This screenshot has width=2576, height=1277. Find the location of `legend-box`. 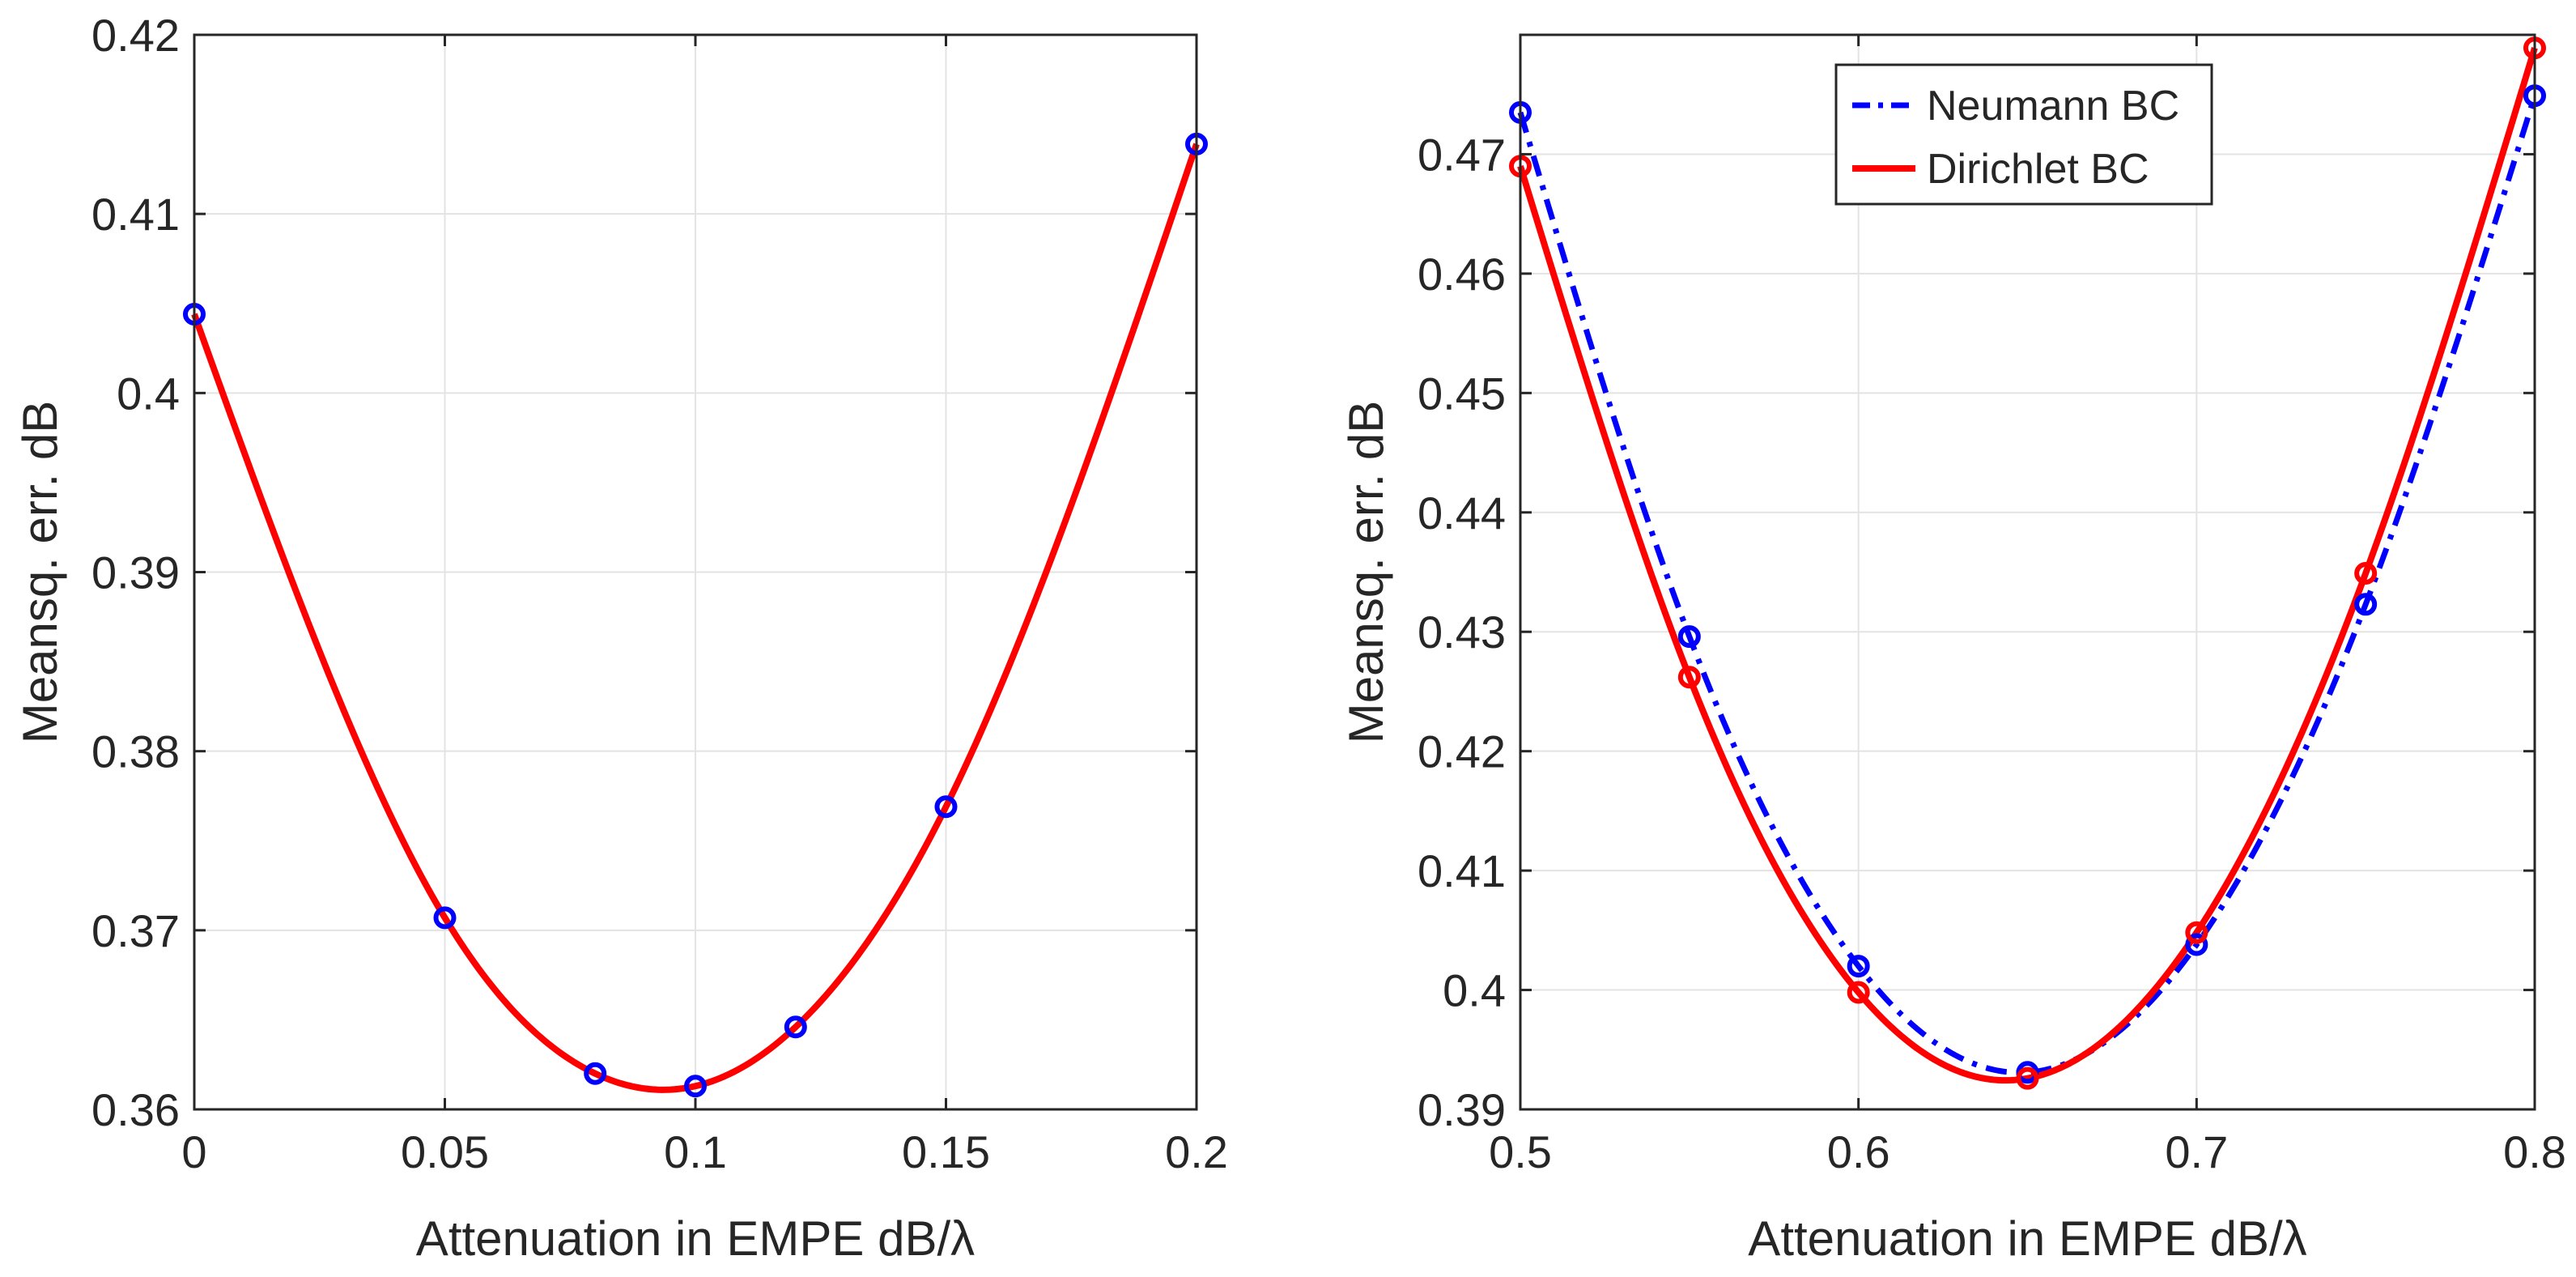

legend-box is located at coordinates (2024, 134).